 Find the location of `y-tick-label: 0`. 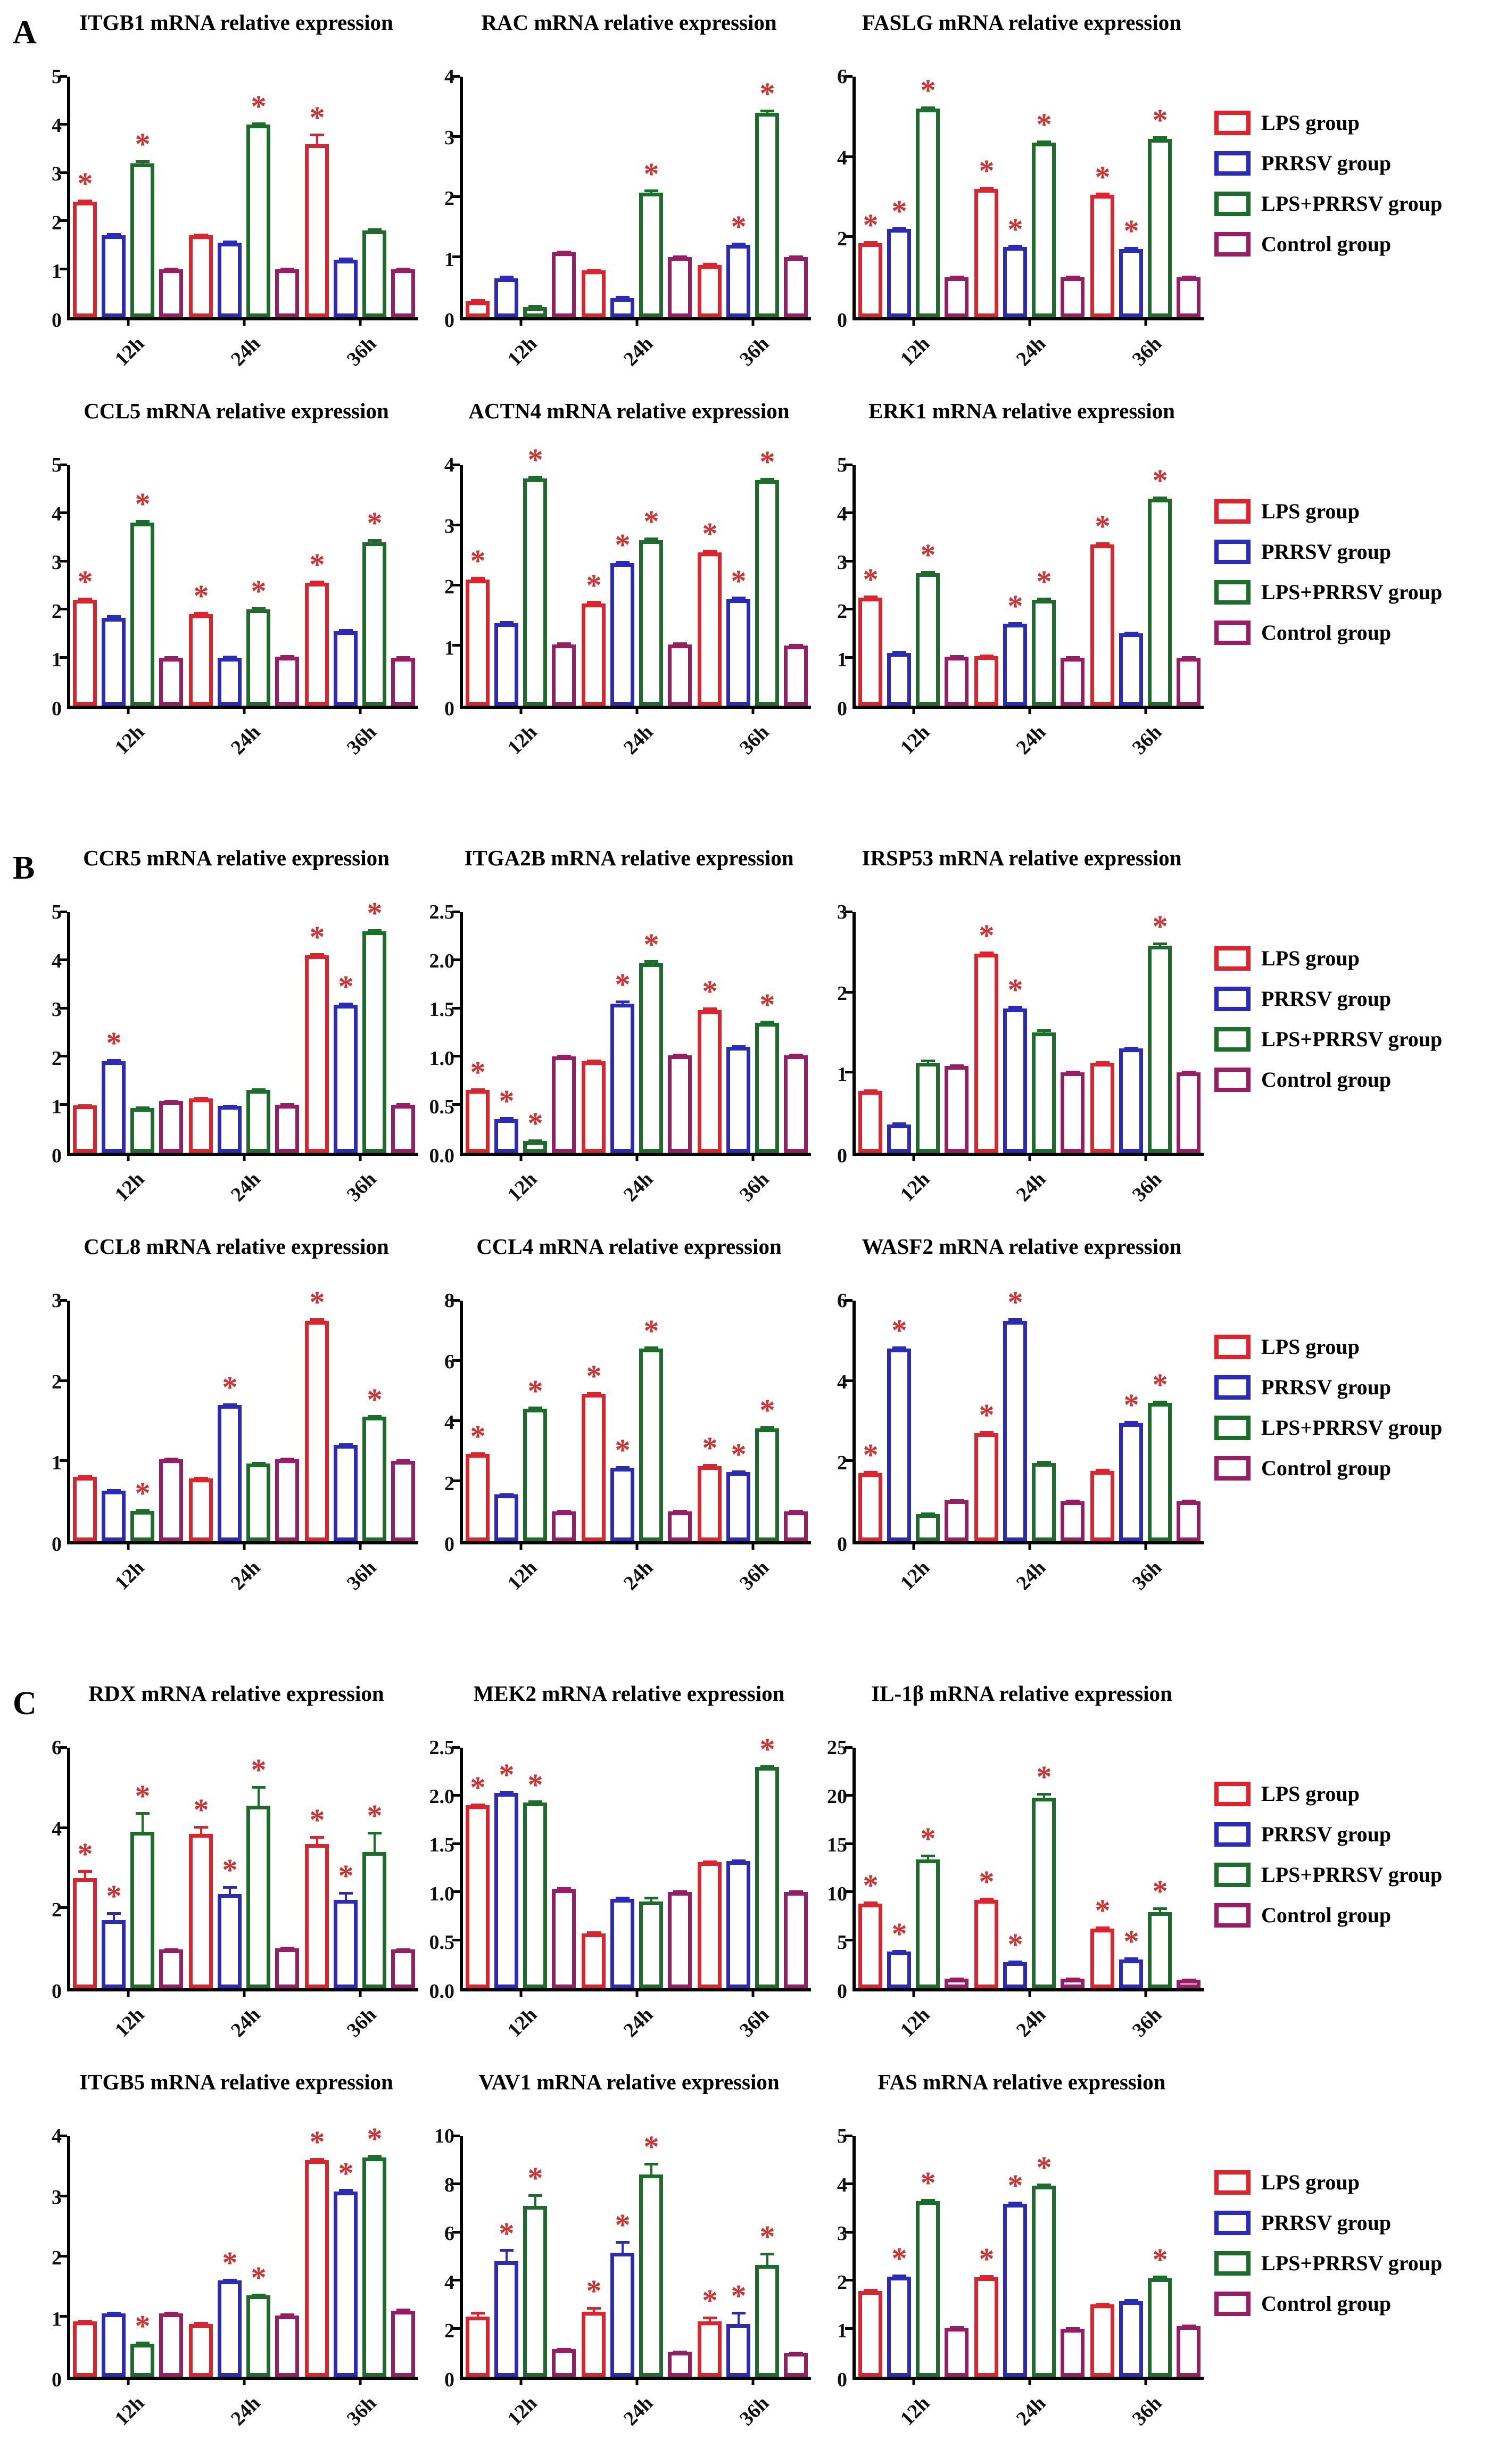

y-tick-label: 0 is located at coordinates (57, 2380).